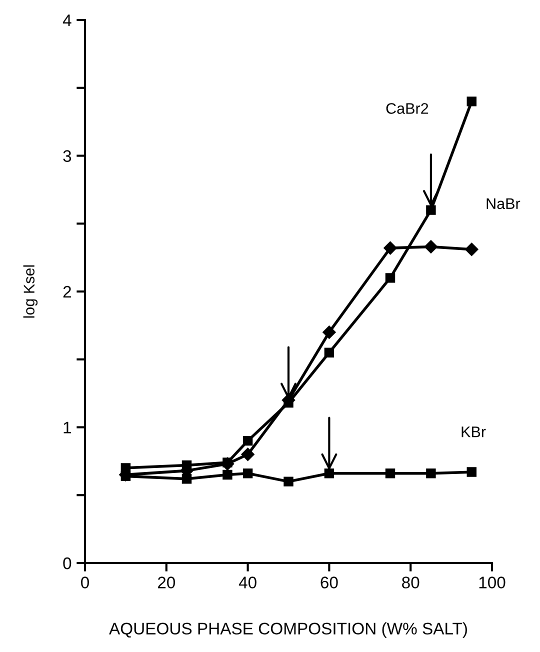  Describe the element at coordinates (407, 108) in the screenshot. I see `text: CaBr2` at that location.